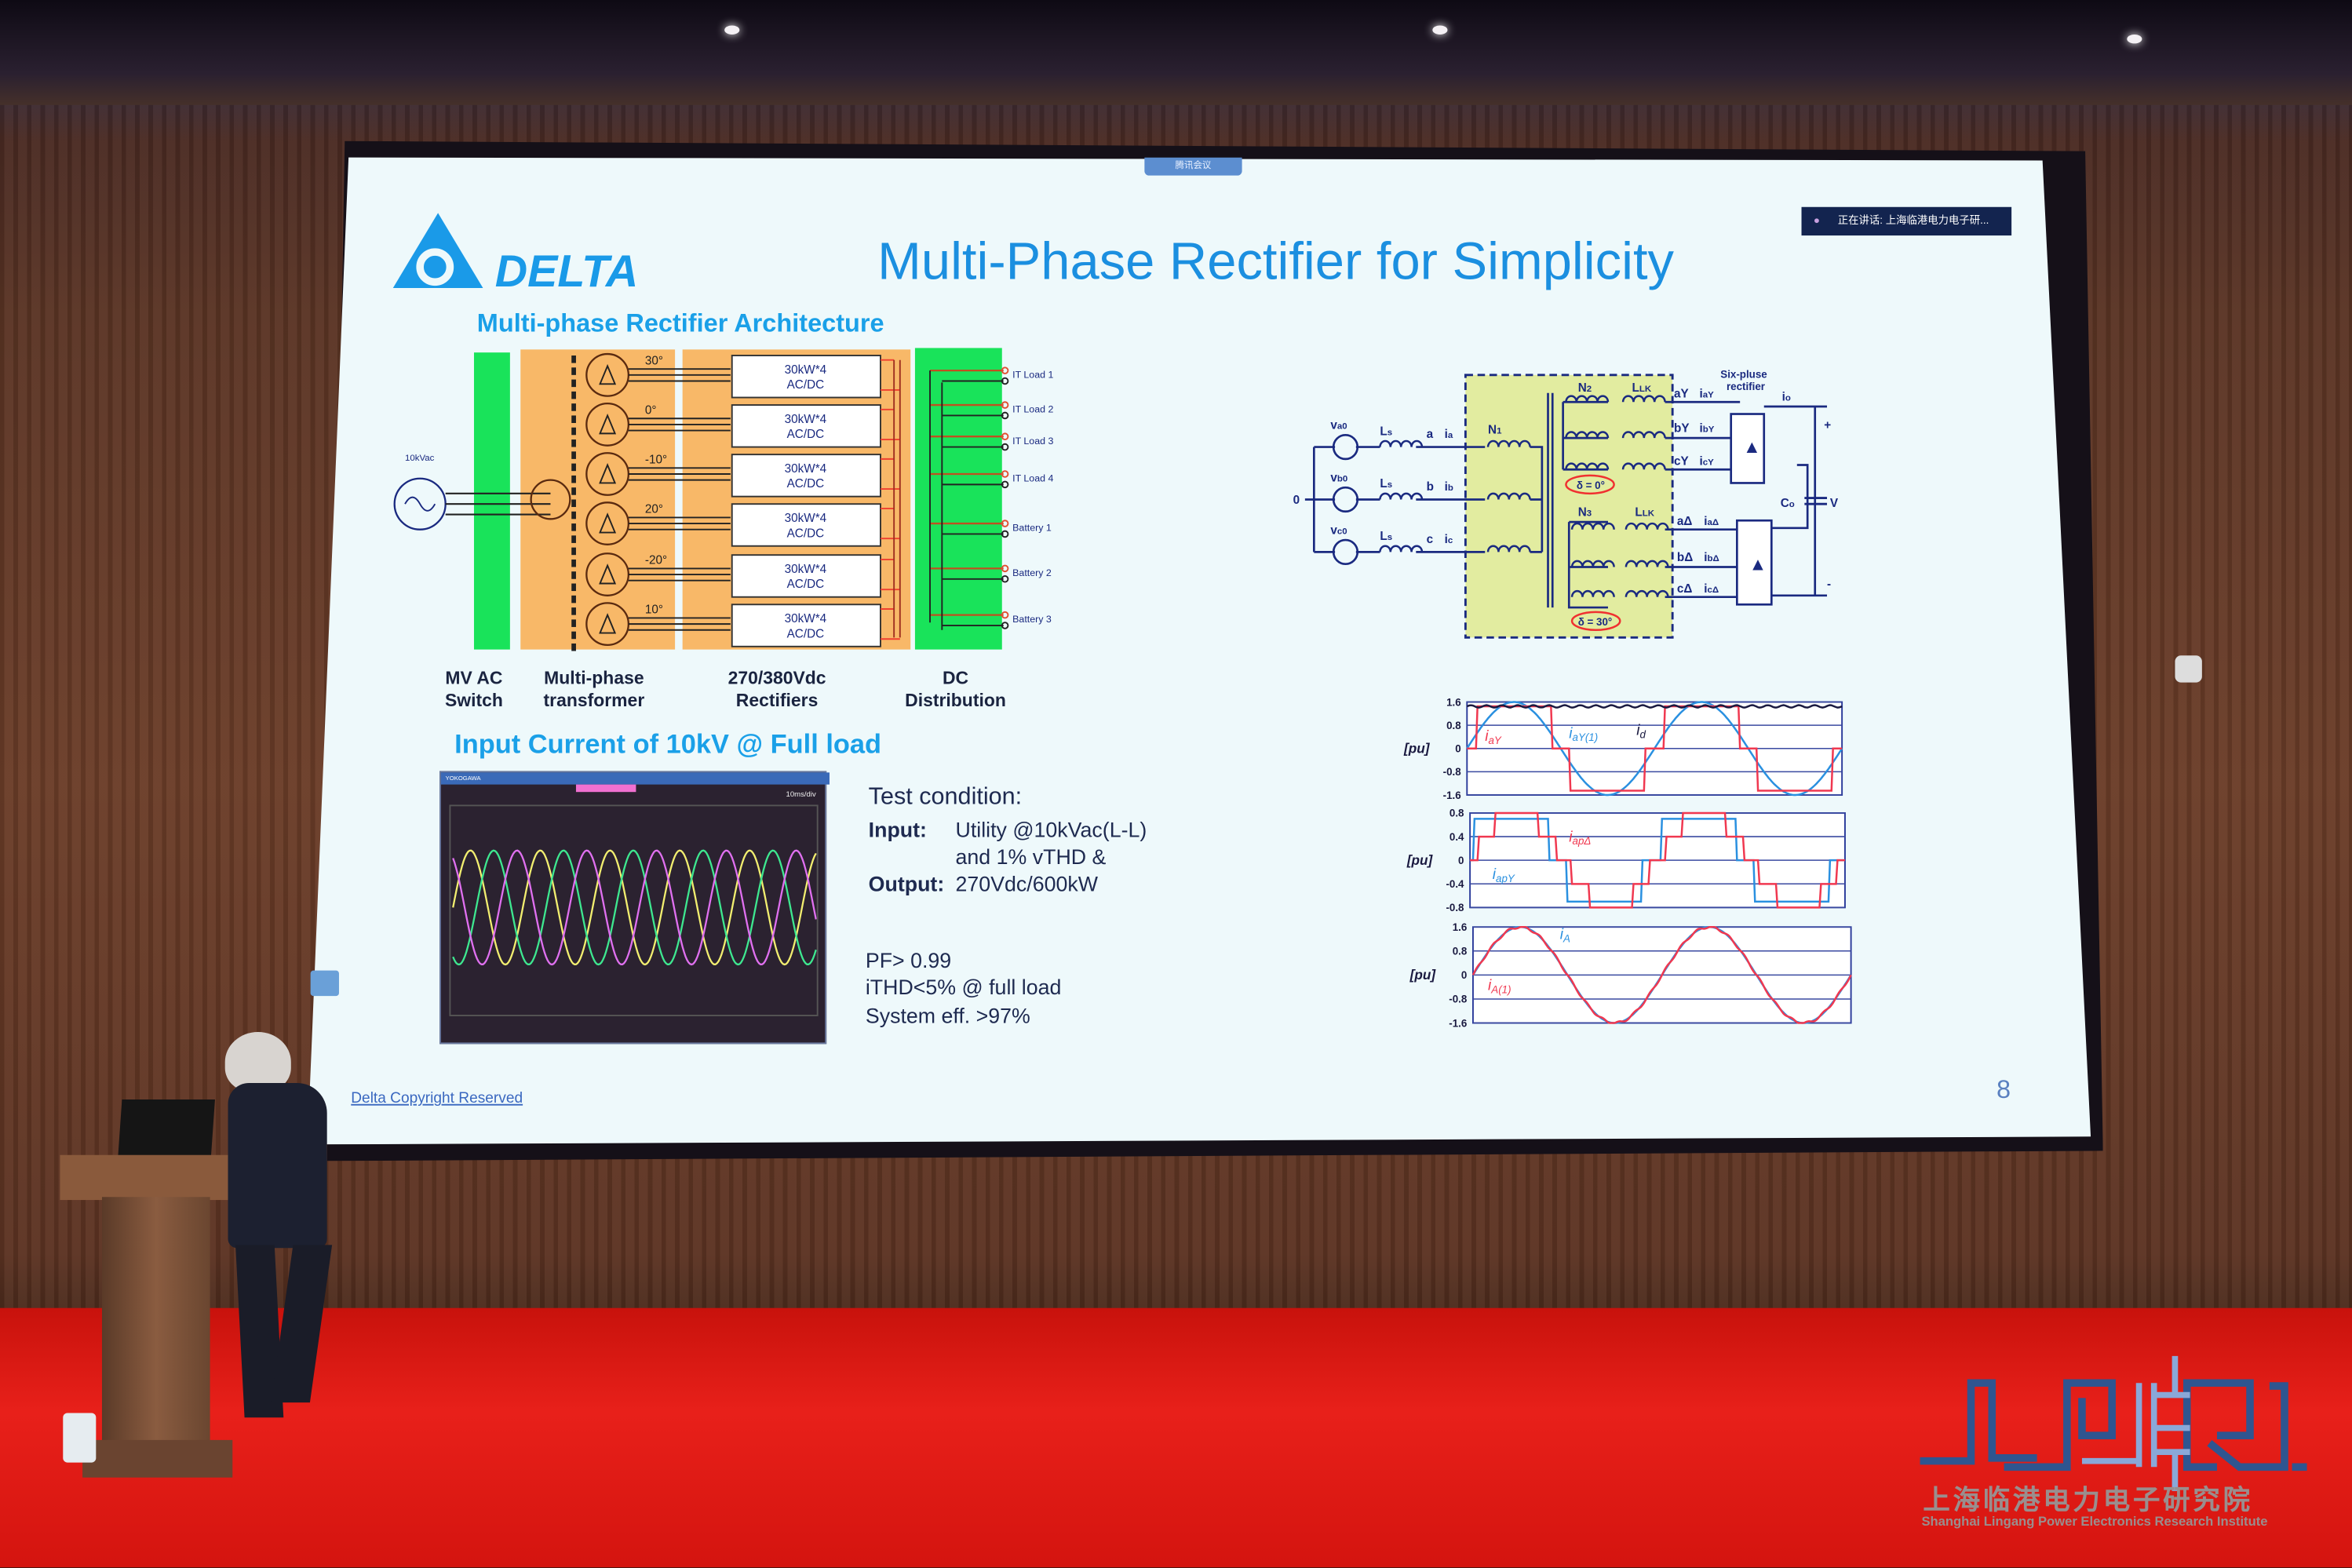 The image size is (2352, 1568). Describe the element at coordinates (955, 678) in the screenshot. I see `caption-line: DC` at that location.